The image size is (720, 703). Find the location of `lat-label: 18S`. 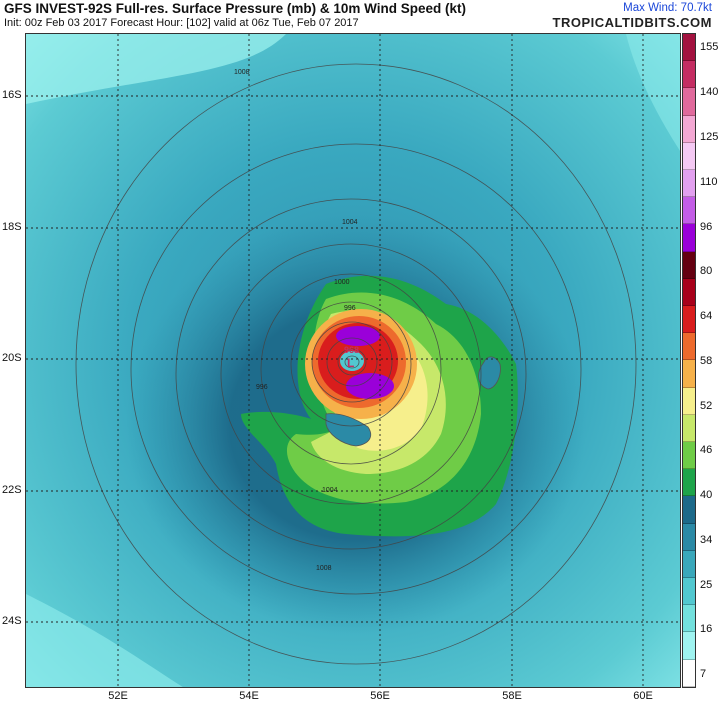

lat-label: 18S is located at coordinates (12, 227).